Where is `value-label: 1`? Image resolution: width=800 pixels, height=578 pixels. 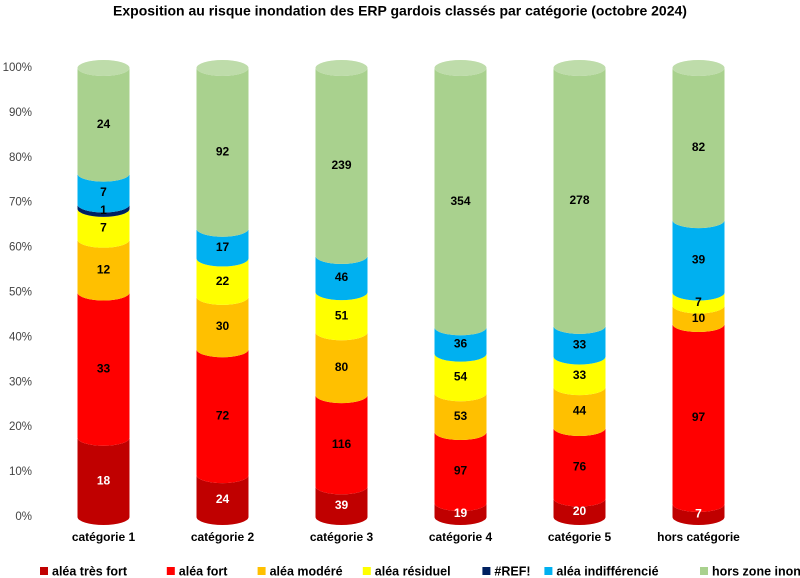 value-label: 1 is located at coordinates (103, 210).